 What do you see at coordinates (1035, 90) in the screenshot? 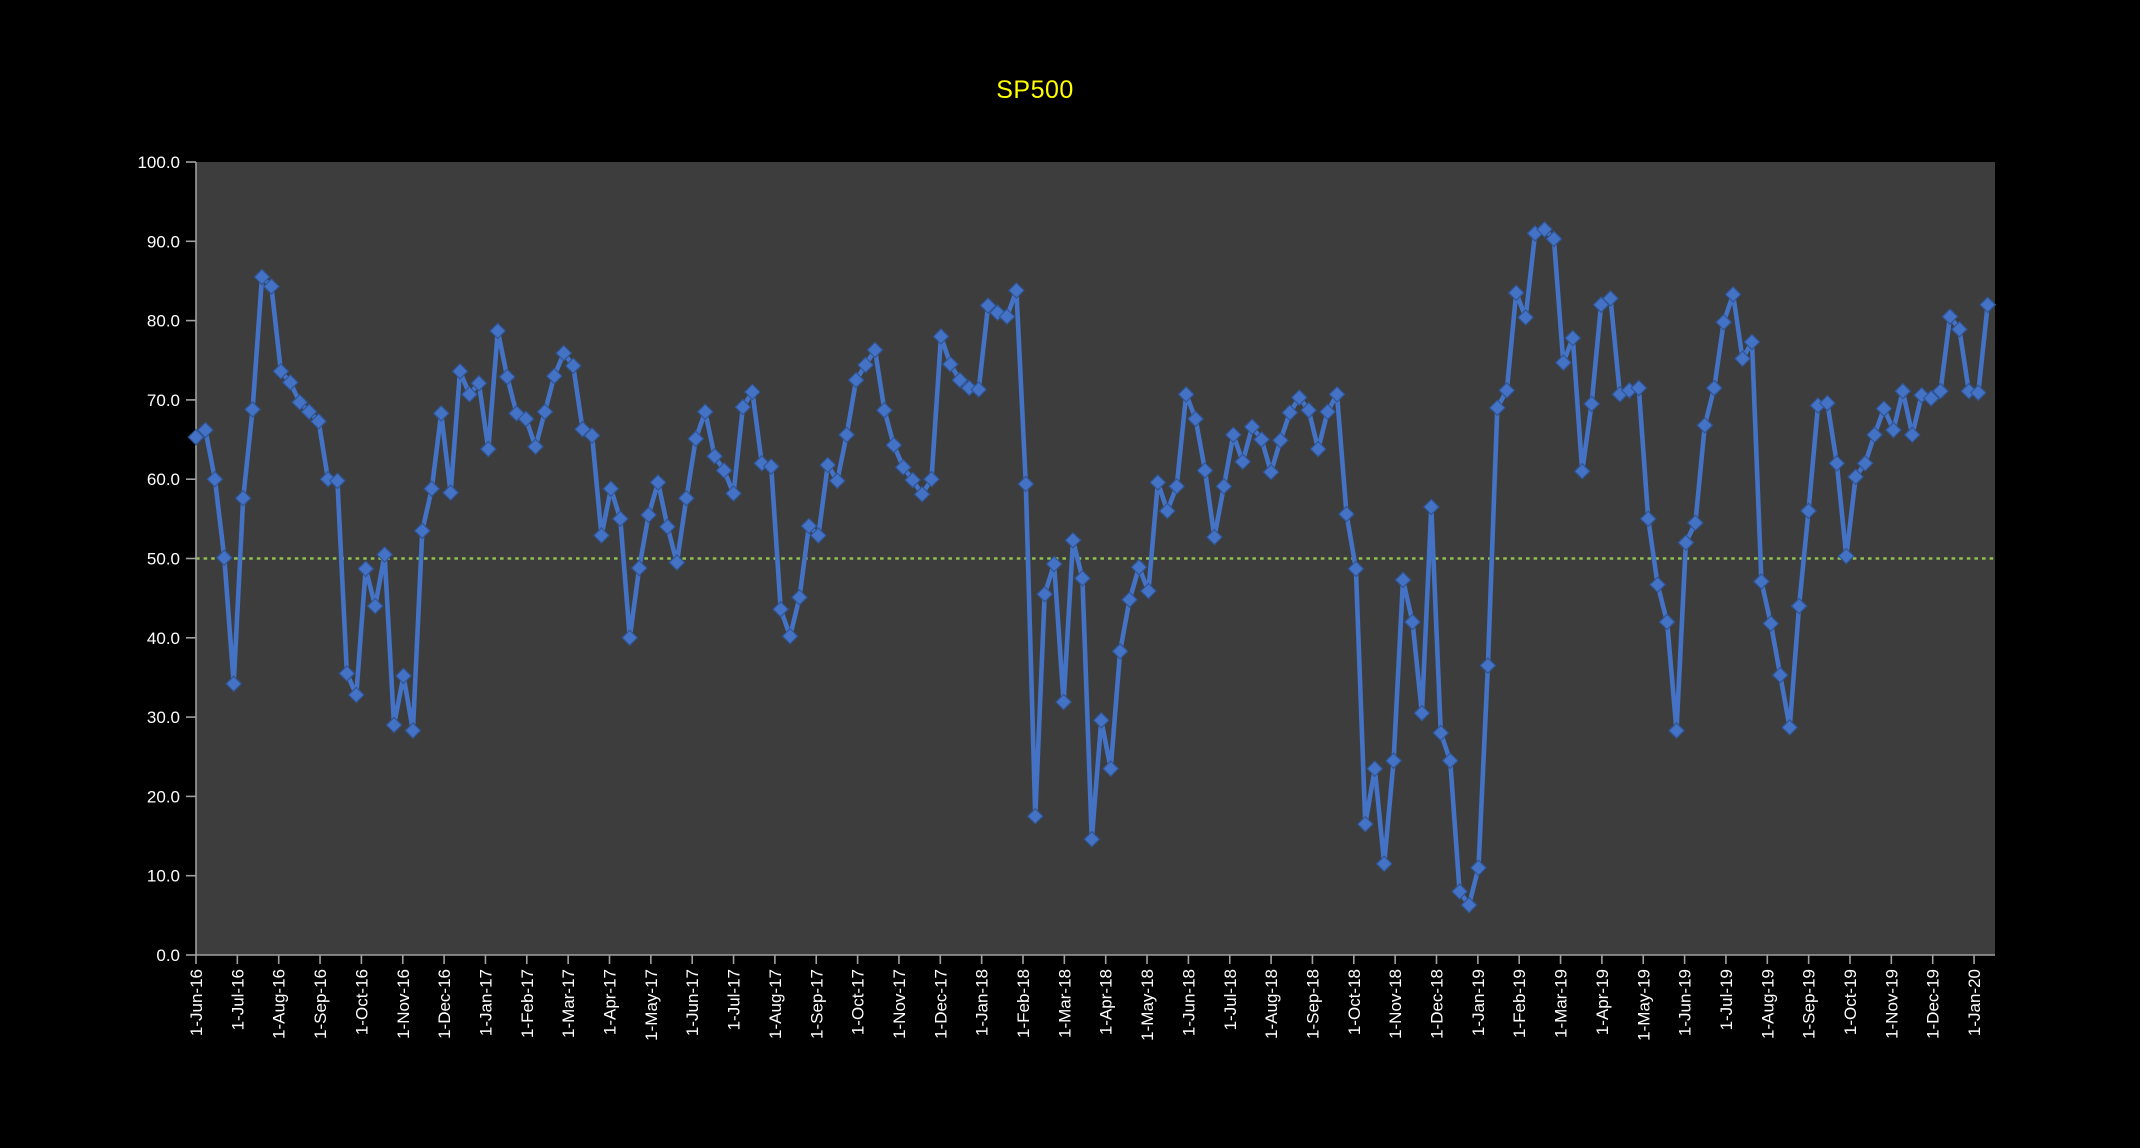
I see `chart-title: SP500` at bounding box center [1035, 90].